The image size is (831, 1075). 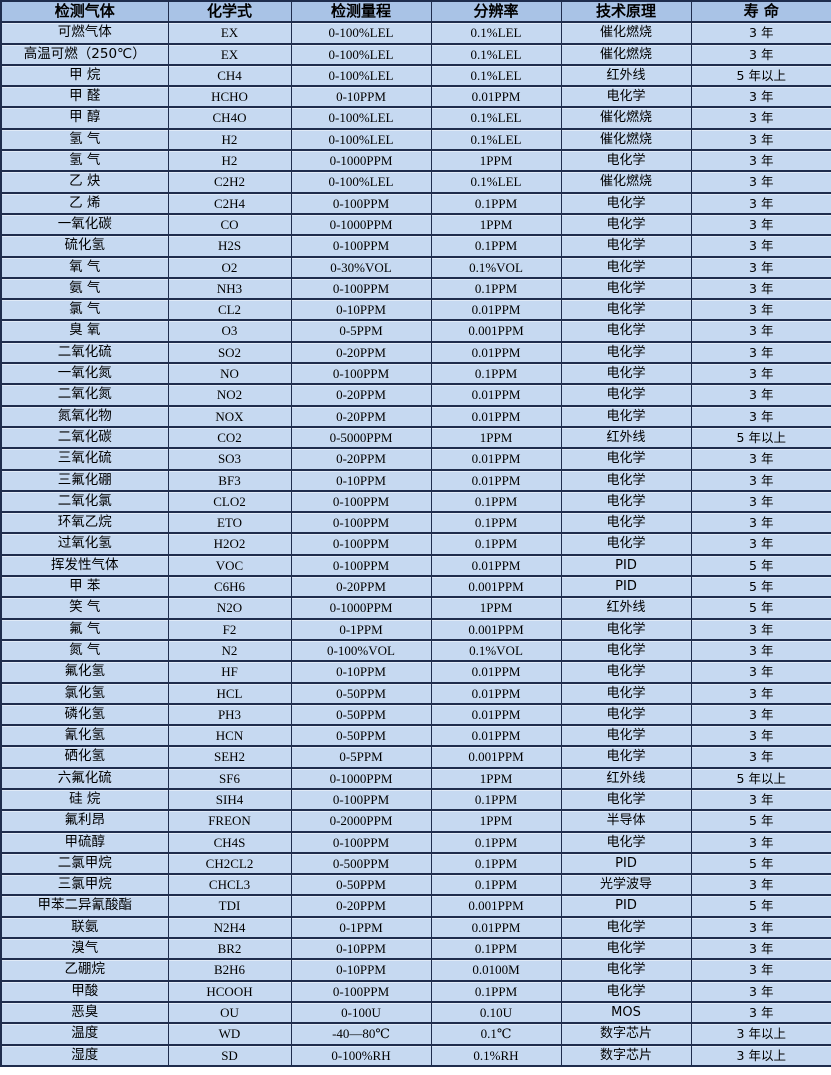 I want to click on cell-gas: 氯 气, so click(x=84, y=310).